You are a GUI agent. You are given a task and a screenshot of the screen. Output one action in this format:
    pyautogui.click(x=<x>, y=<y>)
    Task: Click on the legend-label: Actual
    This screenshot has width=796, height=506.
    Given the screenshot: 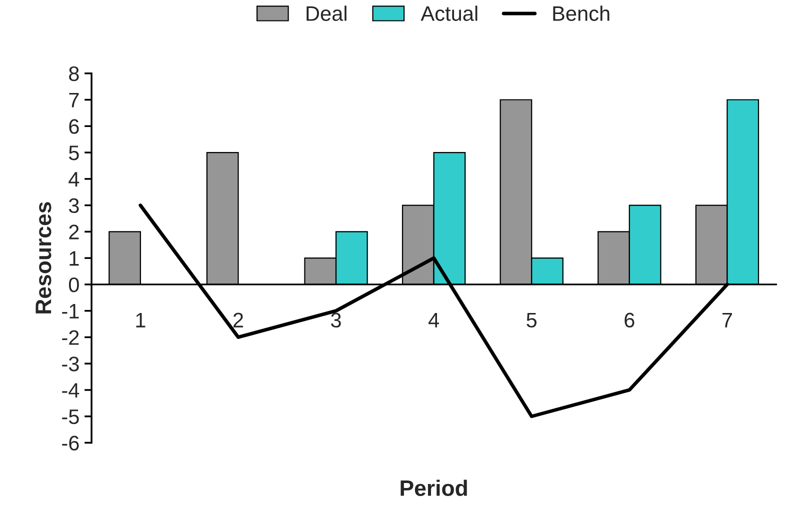 What is the action you would take?
    pyautogui.click(x=449, y=13)
    